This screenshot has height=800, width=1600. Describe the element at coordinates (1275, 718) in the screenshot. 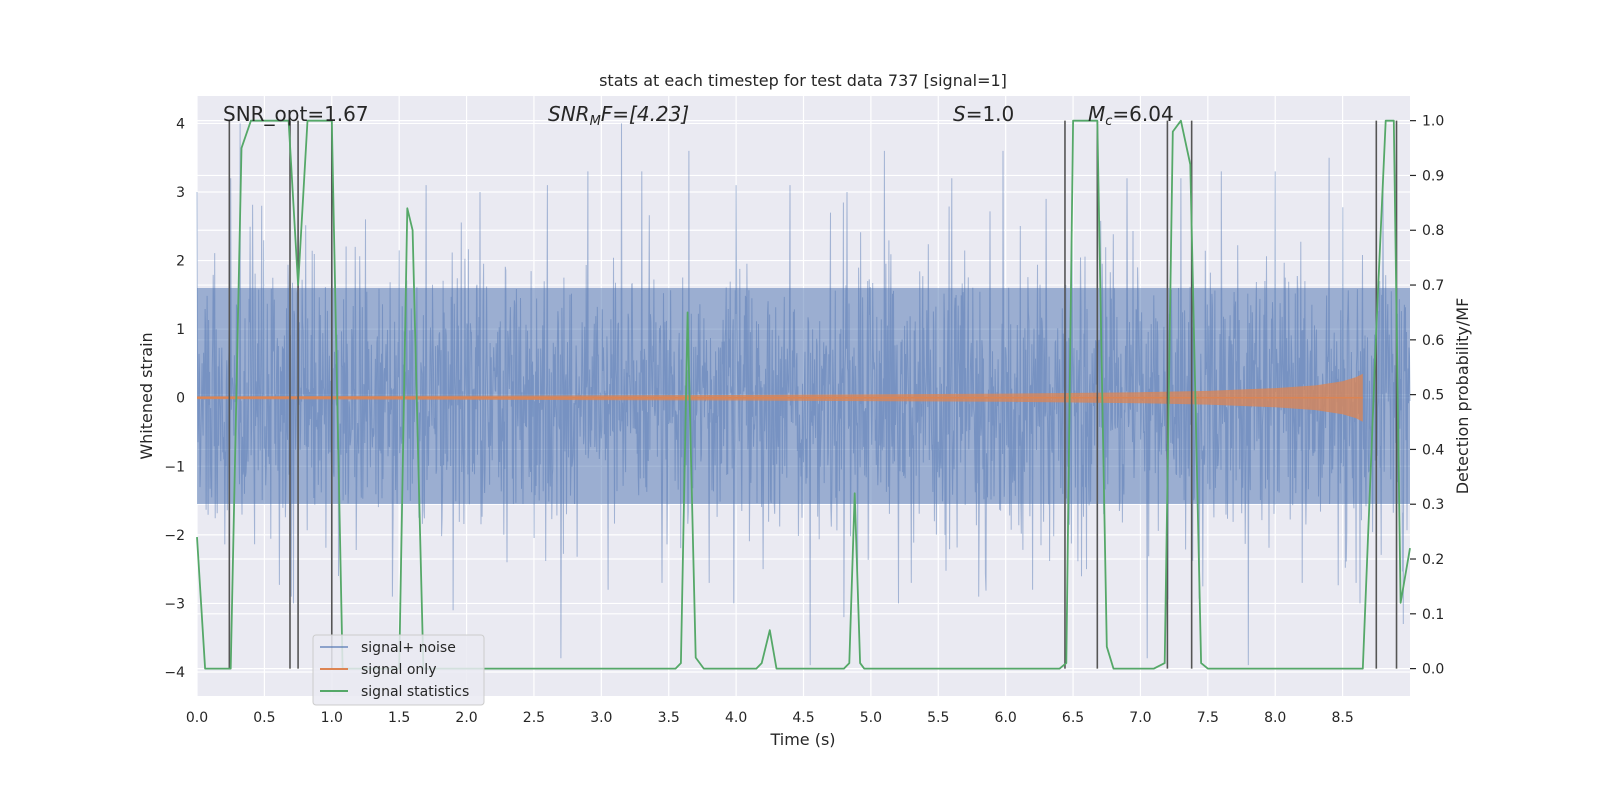

I see `x-tick-label: 8.0` at that location.